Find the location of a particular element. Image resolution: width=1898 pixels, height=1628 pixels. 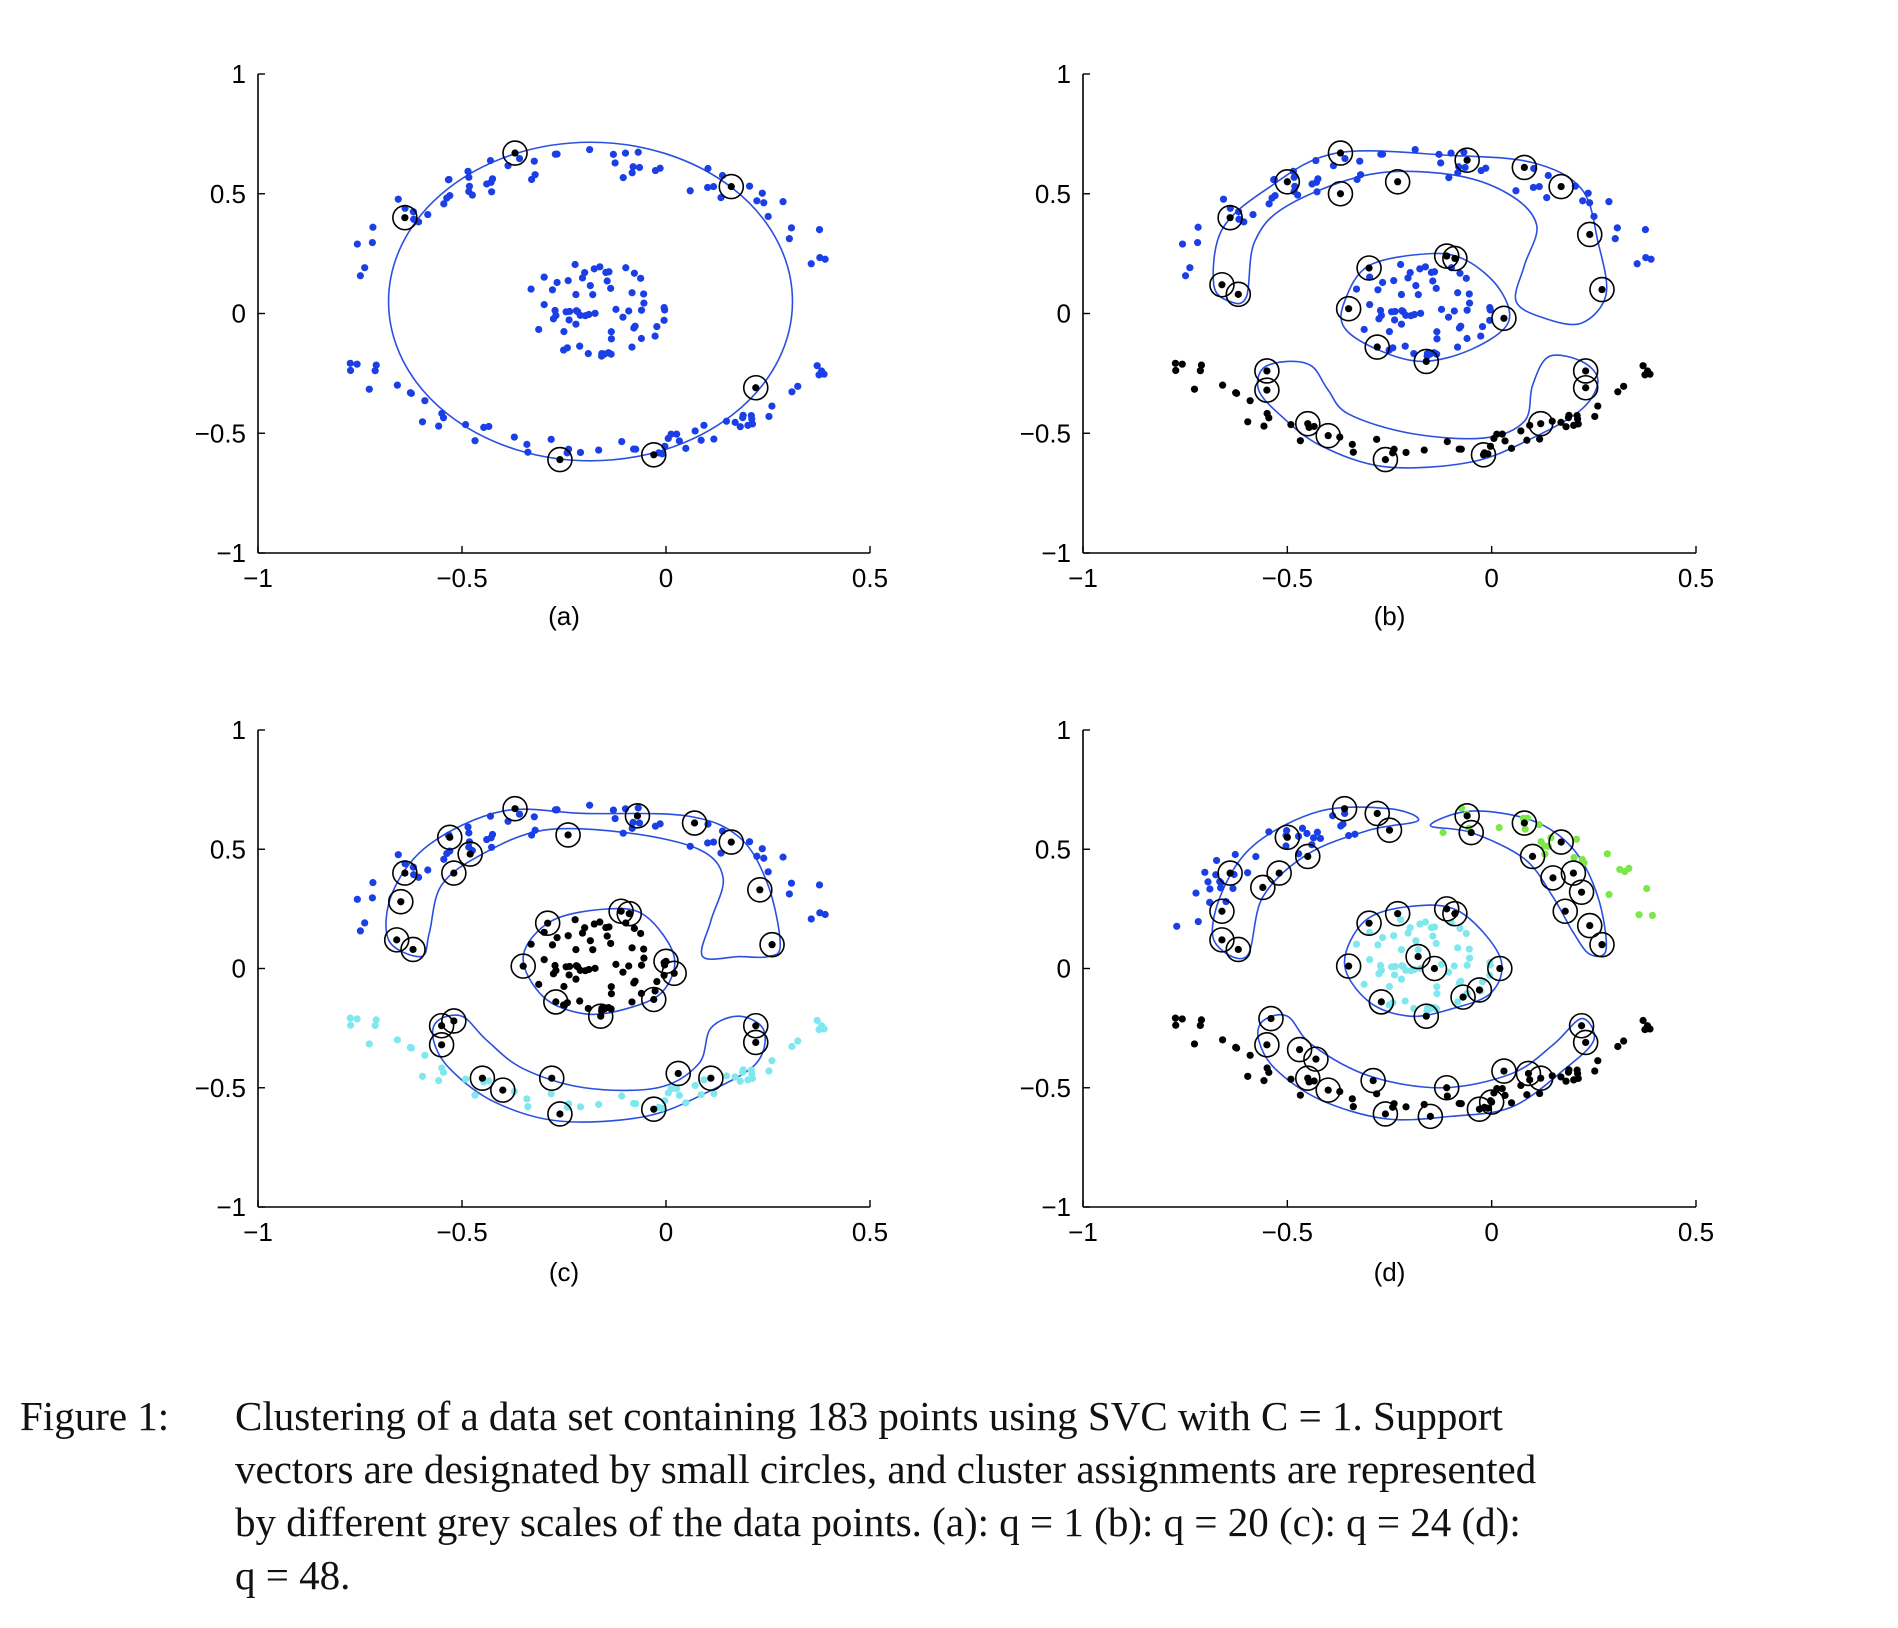

y-tick-label: 0 is located at coordinates (239, 314).